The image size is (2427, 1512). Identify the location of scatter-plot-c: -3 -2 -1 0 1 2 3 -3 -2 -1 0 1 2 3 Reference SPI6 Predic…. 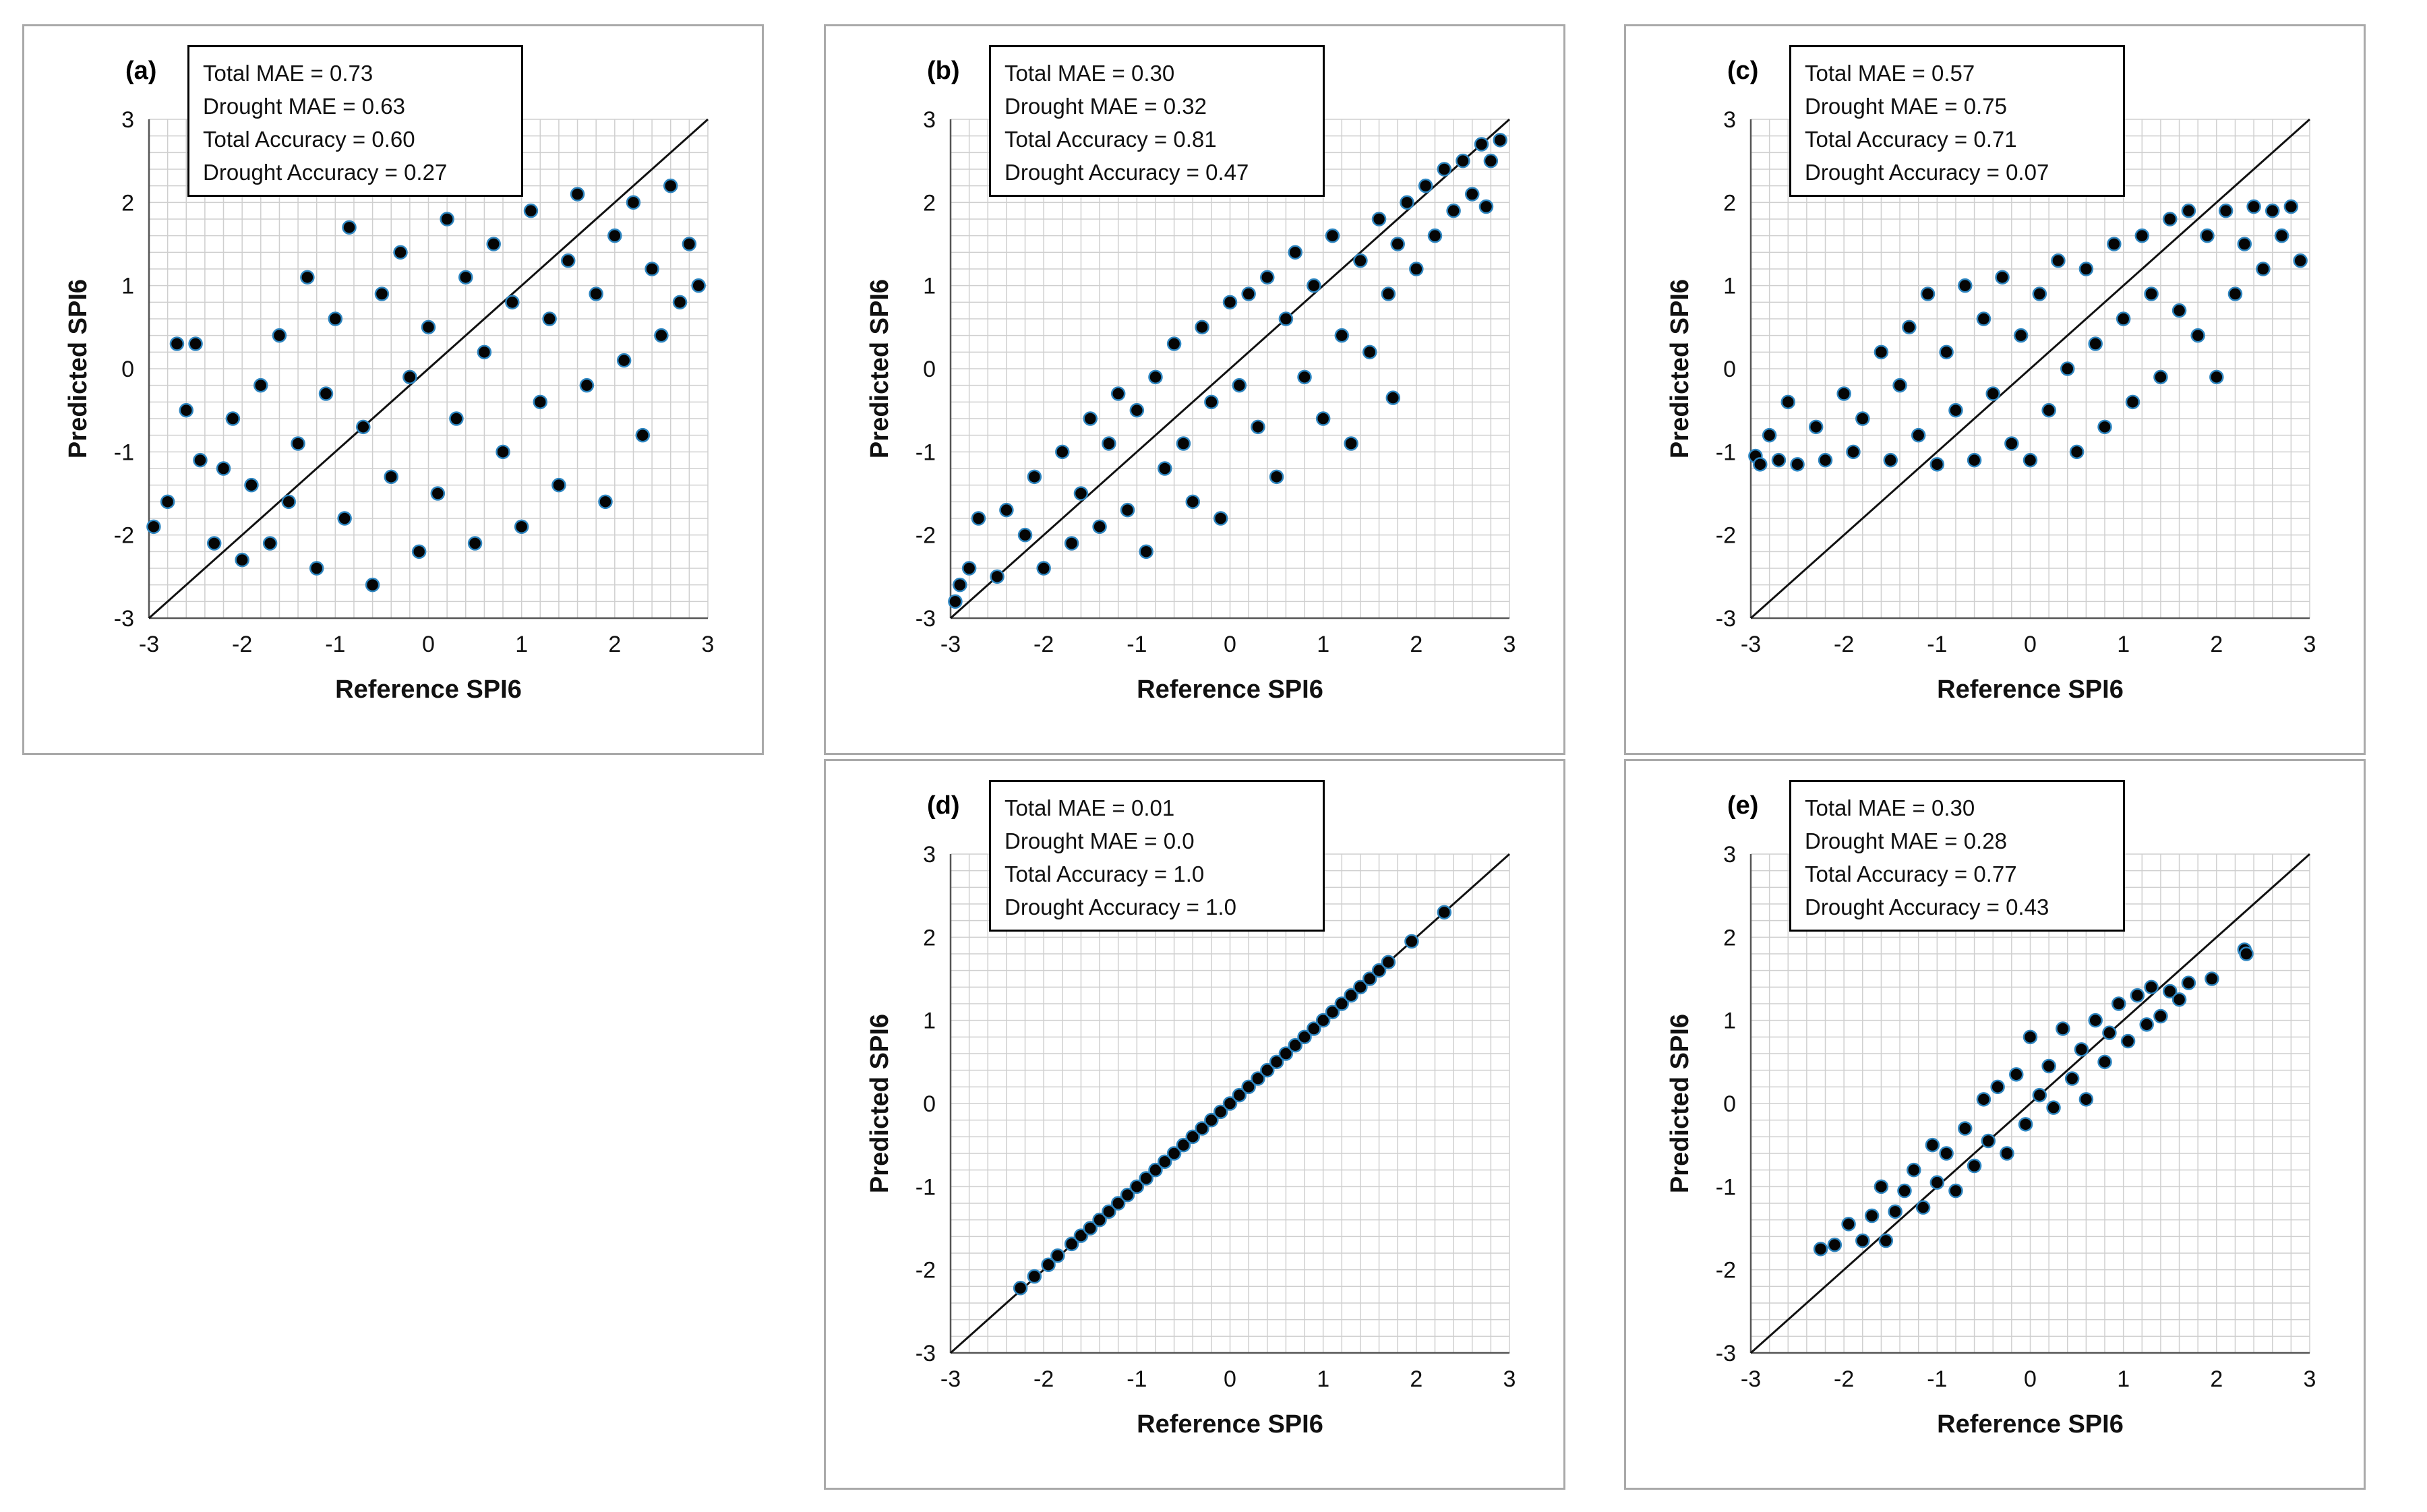
(1991, 405).